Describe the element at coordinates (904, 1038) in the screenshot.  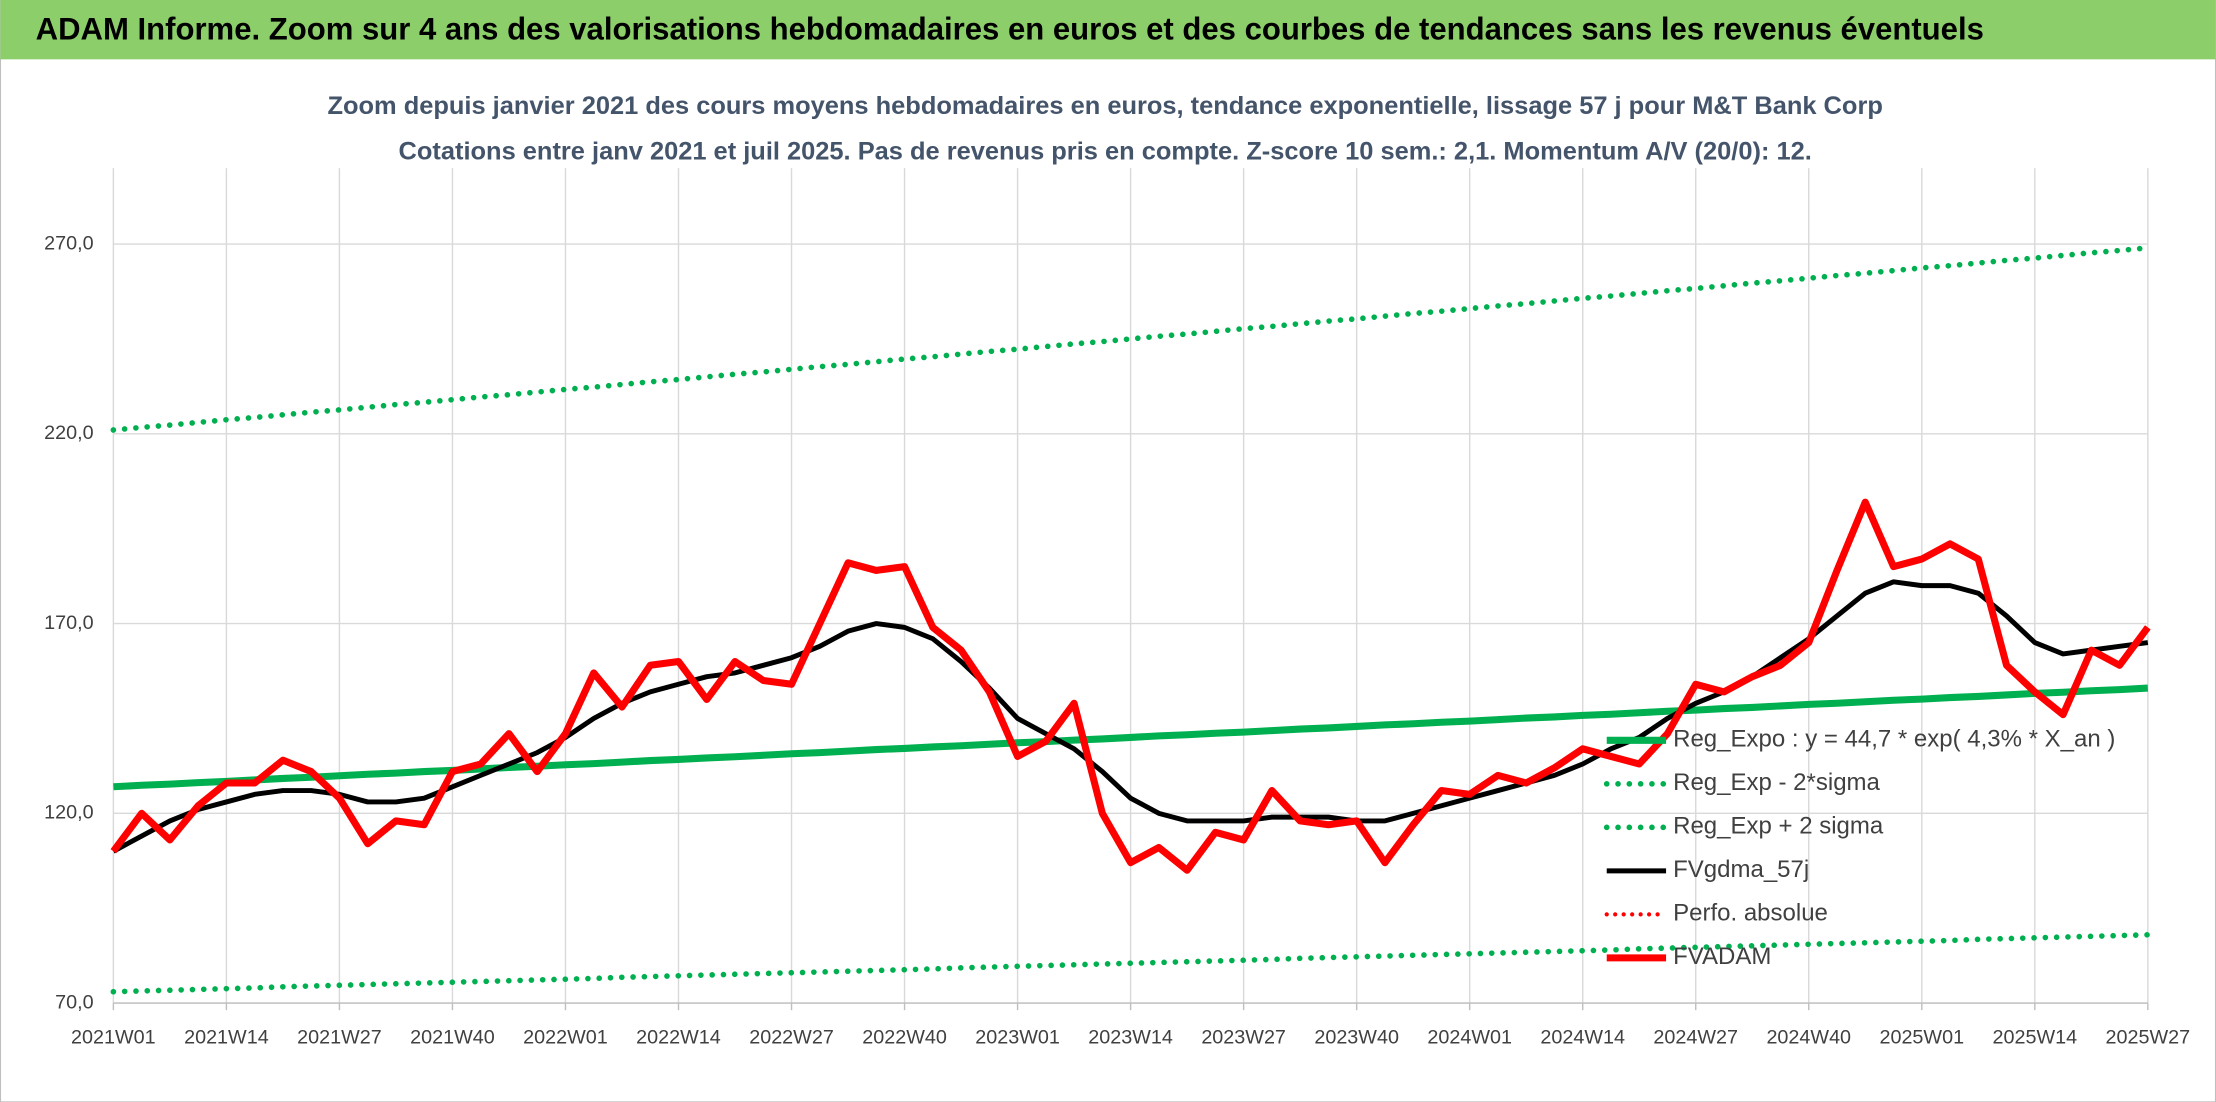
I see `x-tick-label: 2022W40` at that location.